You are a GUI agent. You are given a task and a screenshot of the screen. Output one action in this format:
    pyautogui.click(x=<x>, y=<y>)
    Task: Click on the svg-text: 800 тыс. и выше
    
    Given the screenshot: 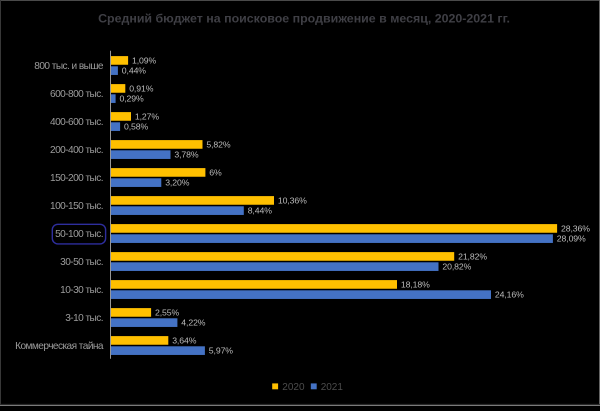 What is the action you would take?
    pyautogui.click(x=69, y=66)
    